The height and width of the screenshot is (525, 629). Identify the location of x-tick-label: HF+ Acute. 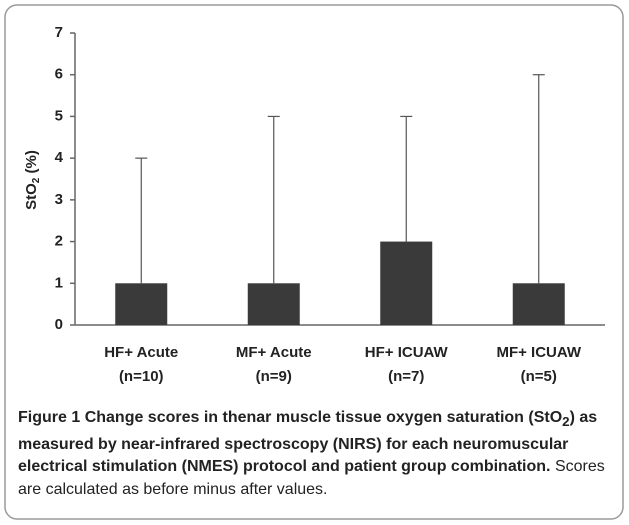
(141, 352).